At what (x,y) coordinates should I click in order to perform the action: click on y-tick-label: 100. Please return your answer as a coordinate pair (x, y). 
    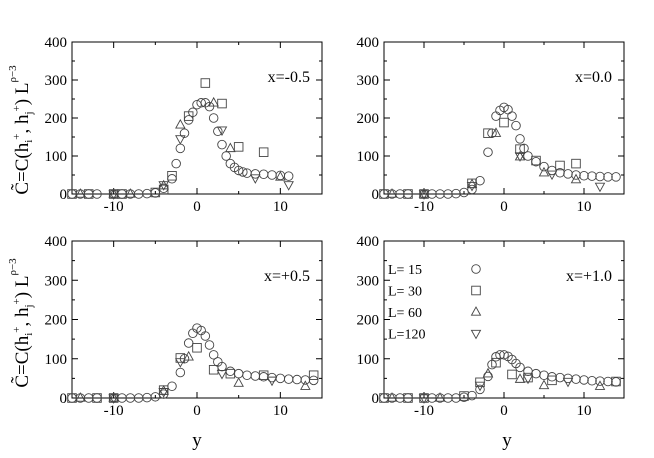
    Looking at the image, I should click on (56, 157).